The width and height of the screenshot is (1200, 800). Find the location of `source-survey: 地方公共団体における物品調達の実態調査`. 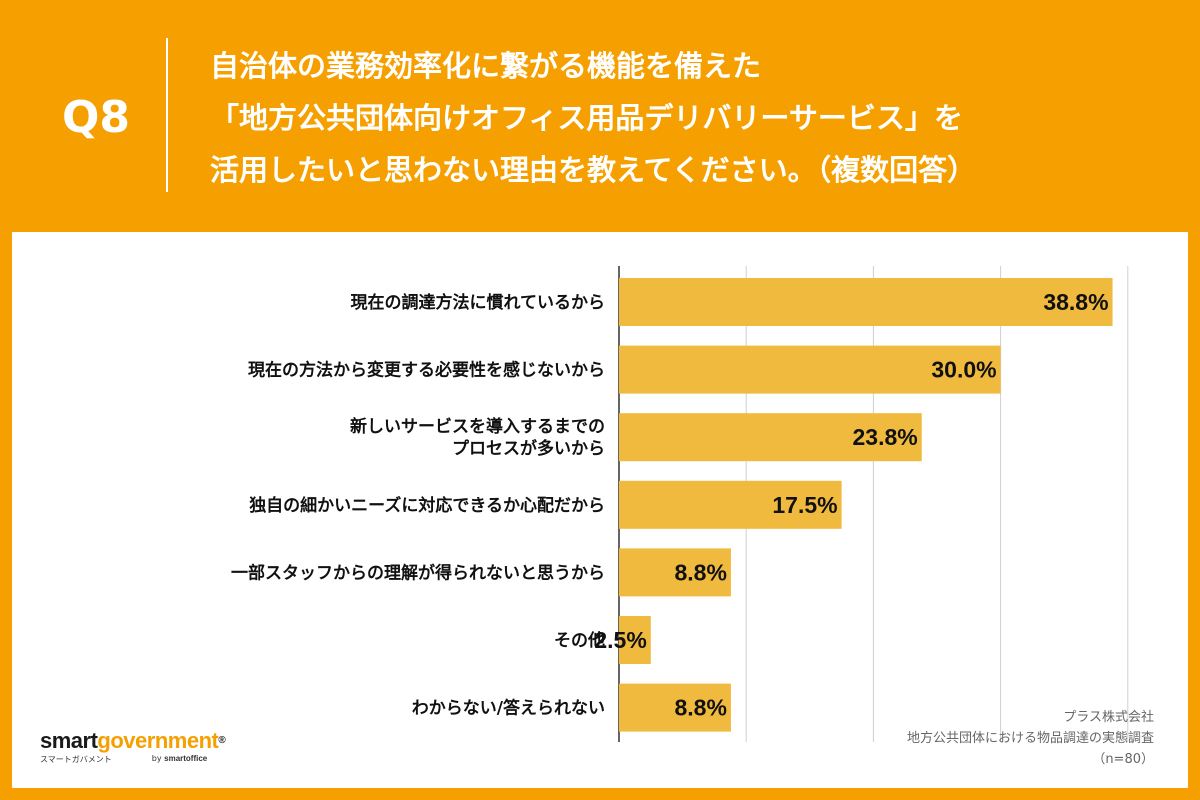

source-survey: 地方公共団体における物品調達の実態調査 is located at coordinates (1030, 738).